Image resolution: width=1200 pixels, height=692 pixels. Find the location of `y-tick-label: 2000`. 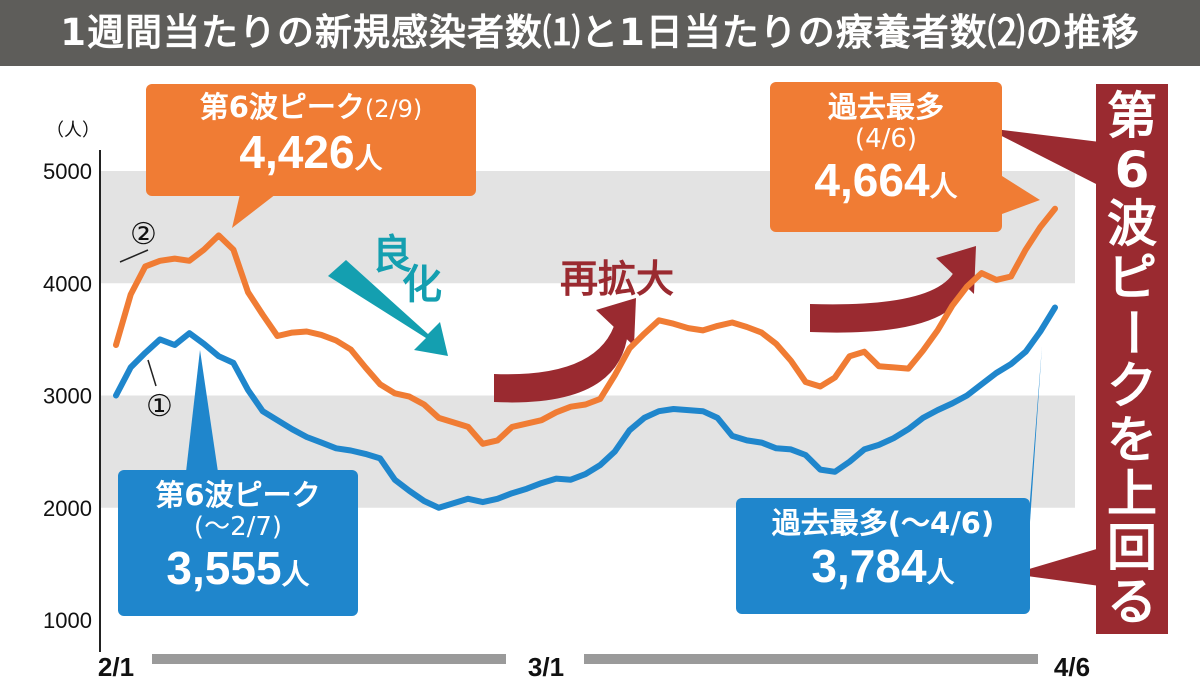

y-tick-label: 2000 is located at coordinates (67, 508).